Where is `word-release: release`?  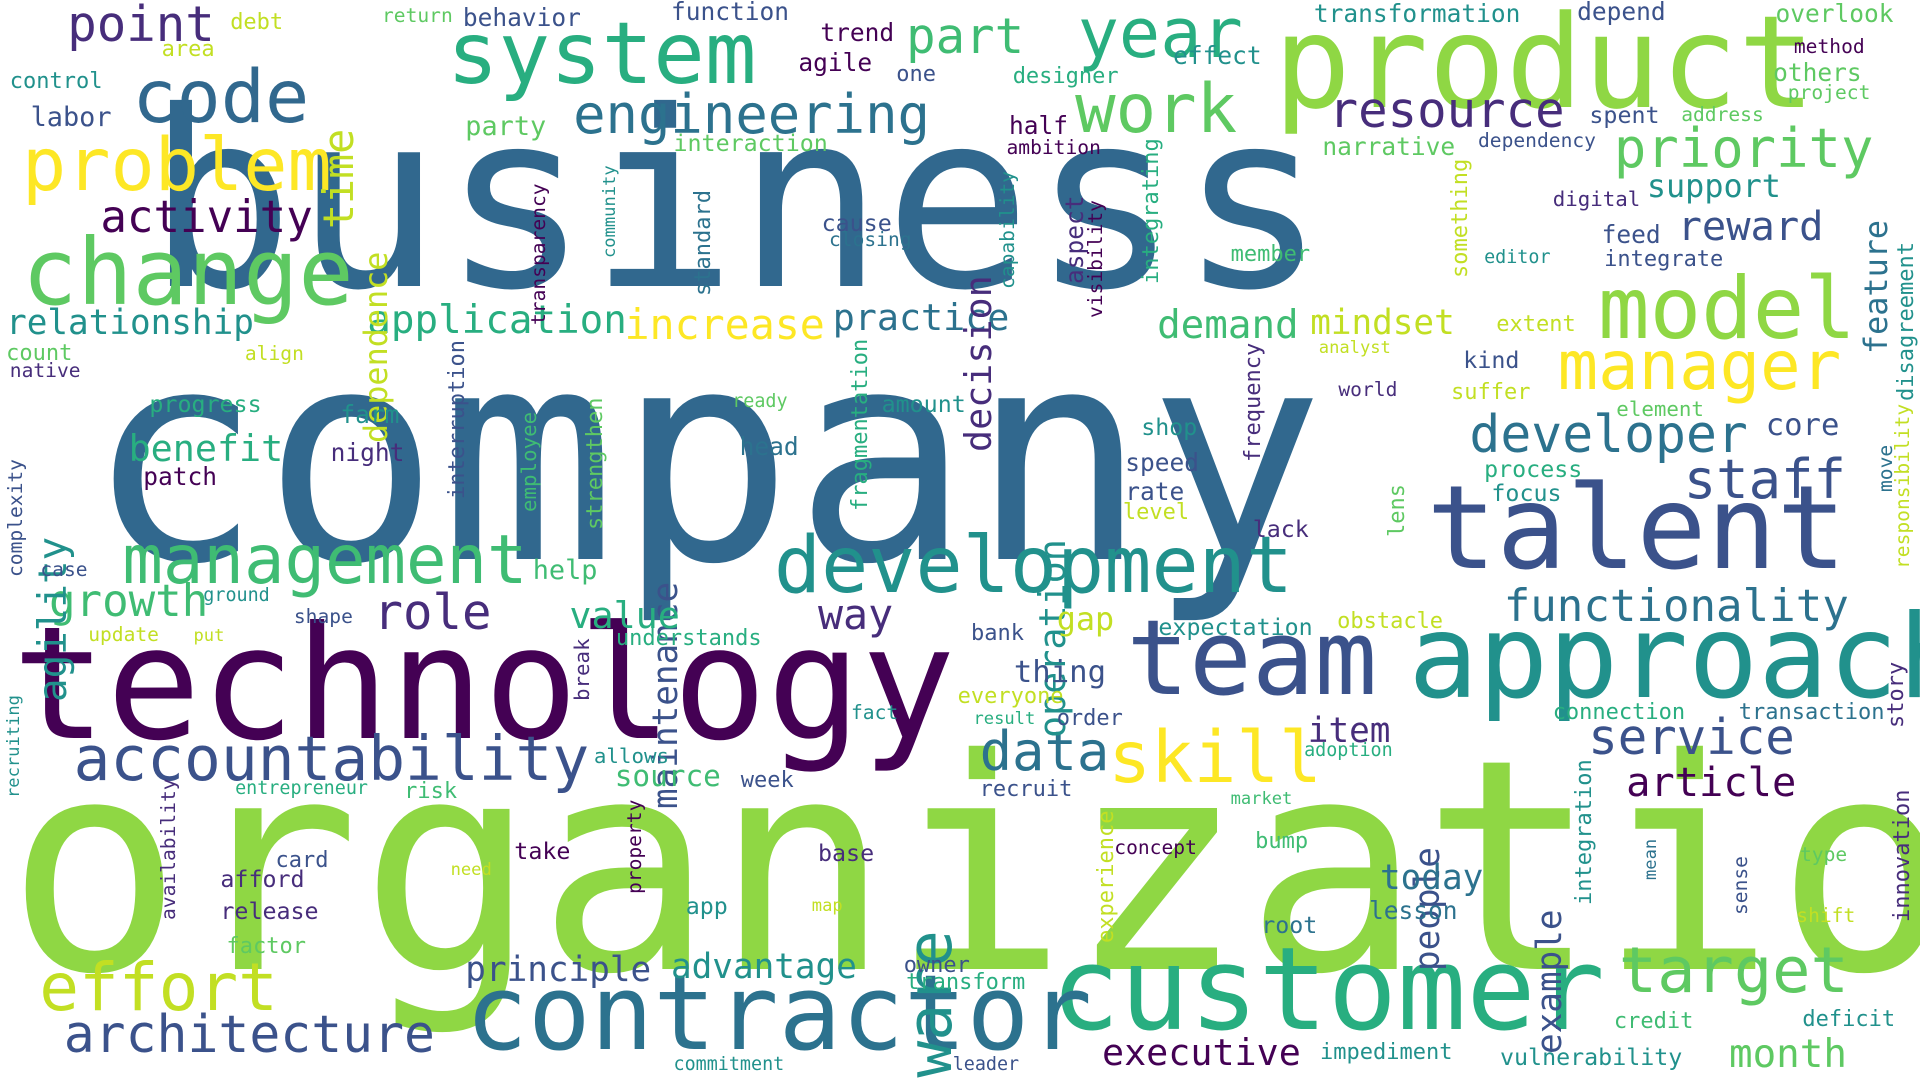 word-release: release is located at coordinates (269, 911).